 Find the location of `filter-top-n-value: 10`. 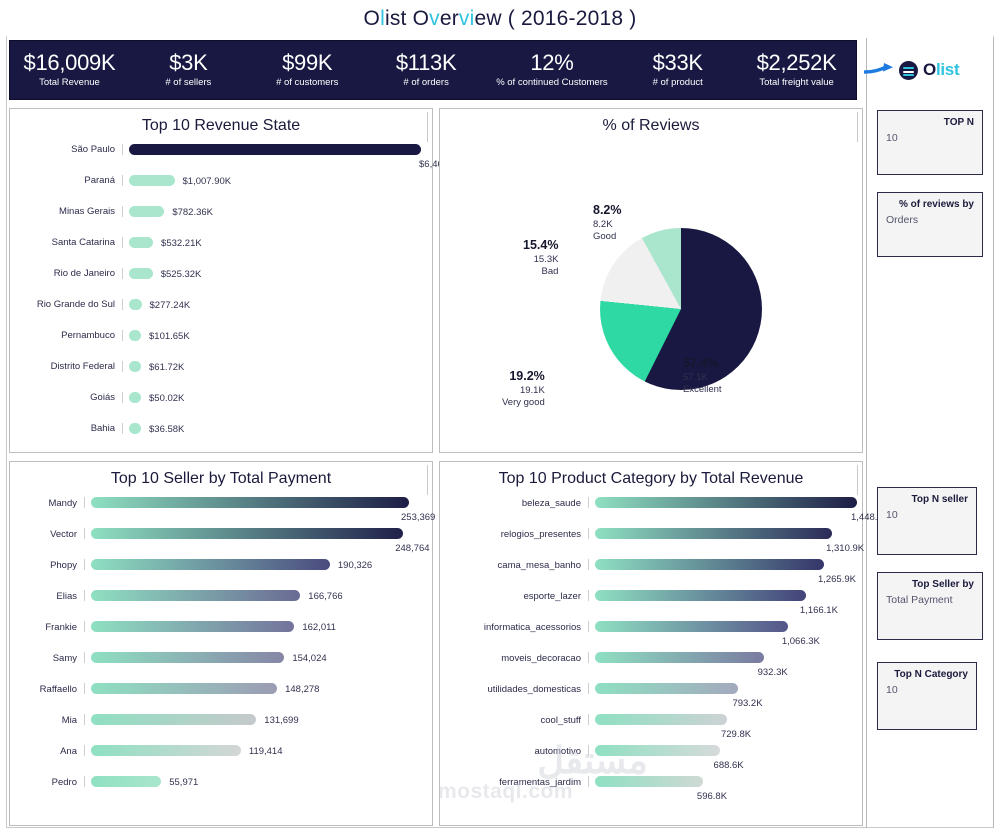

filter-top-n-value: 10 is located at coordinates (892, 138).